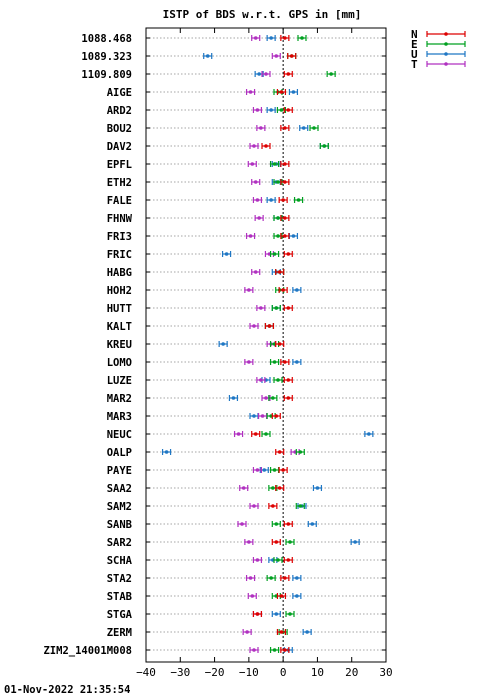 The width and height of the screenshot is (480, 695). Describe the element at coordinates (119, 345) in the screenshot. I see `station-label: KREU` at that location.